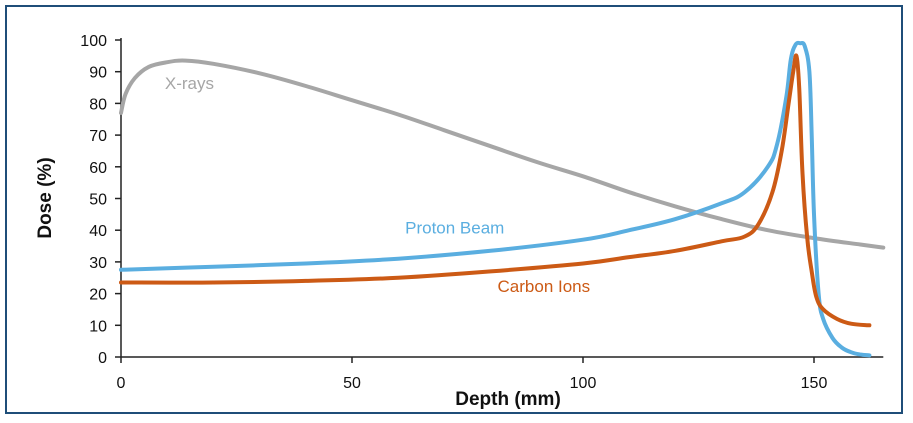 This screenshot has height=423, width=913. Describe the element at coordinates (98, 136) in the screenshot. I see `y-tick-label: 70` at that location.